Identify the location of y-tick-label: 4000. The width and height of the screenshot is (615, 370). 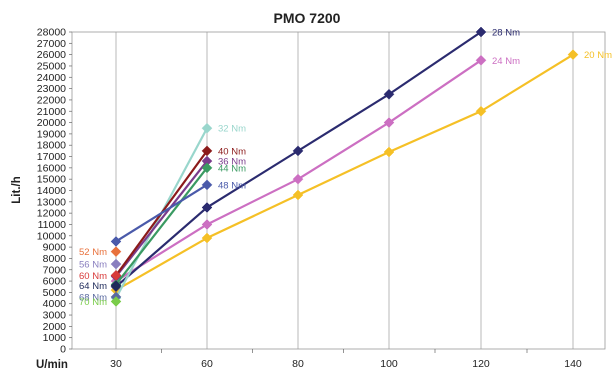
(55, 304).